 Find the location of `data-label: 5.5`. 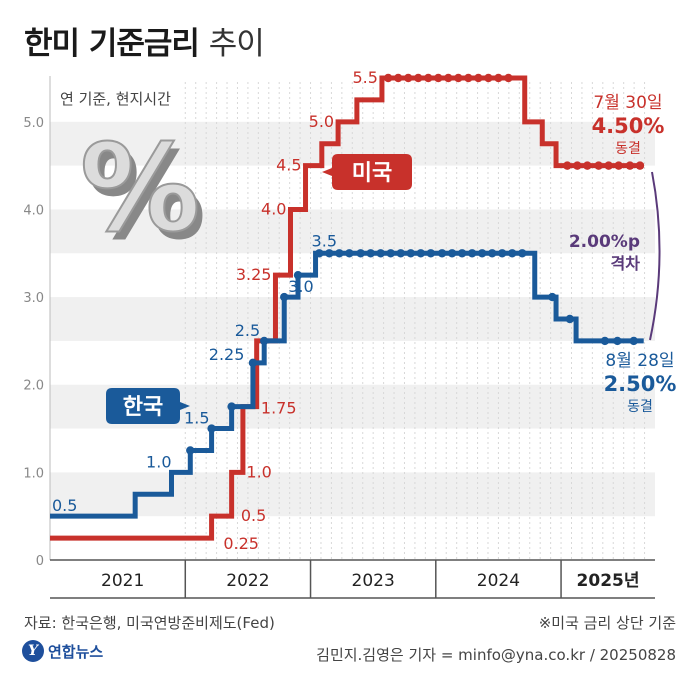

data-label: 5.5 is located at coordinates (364, 77).